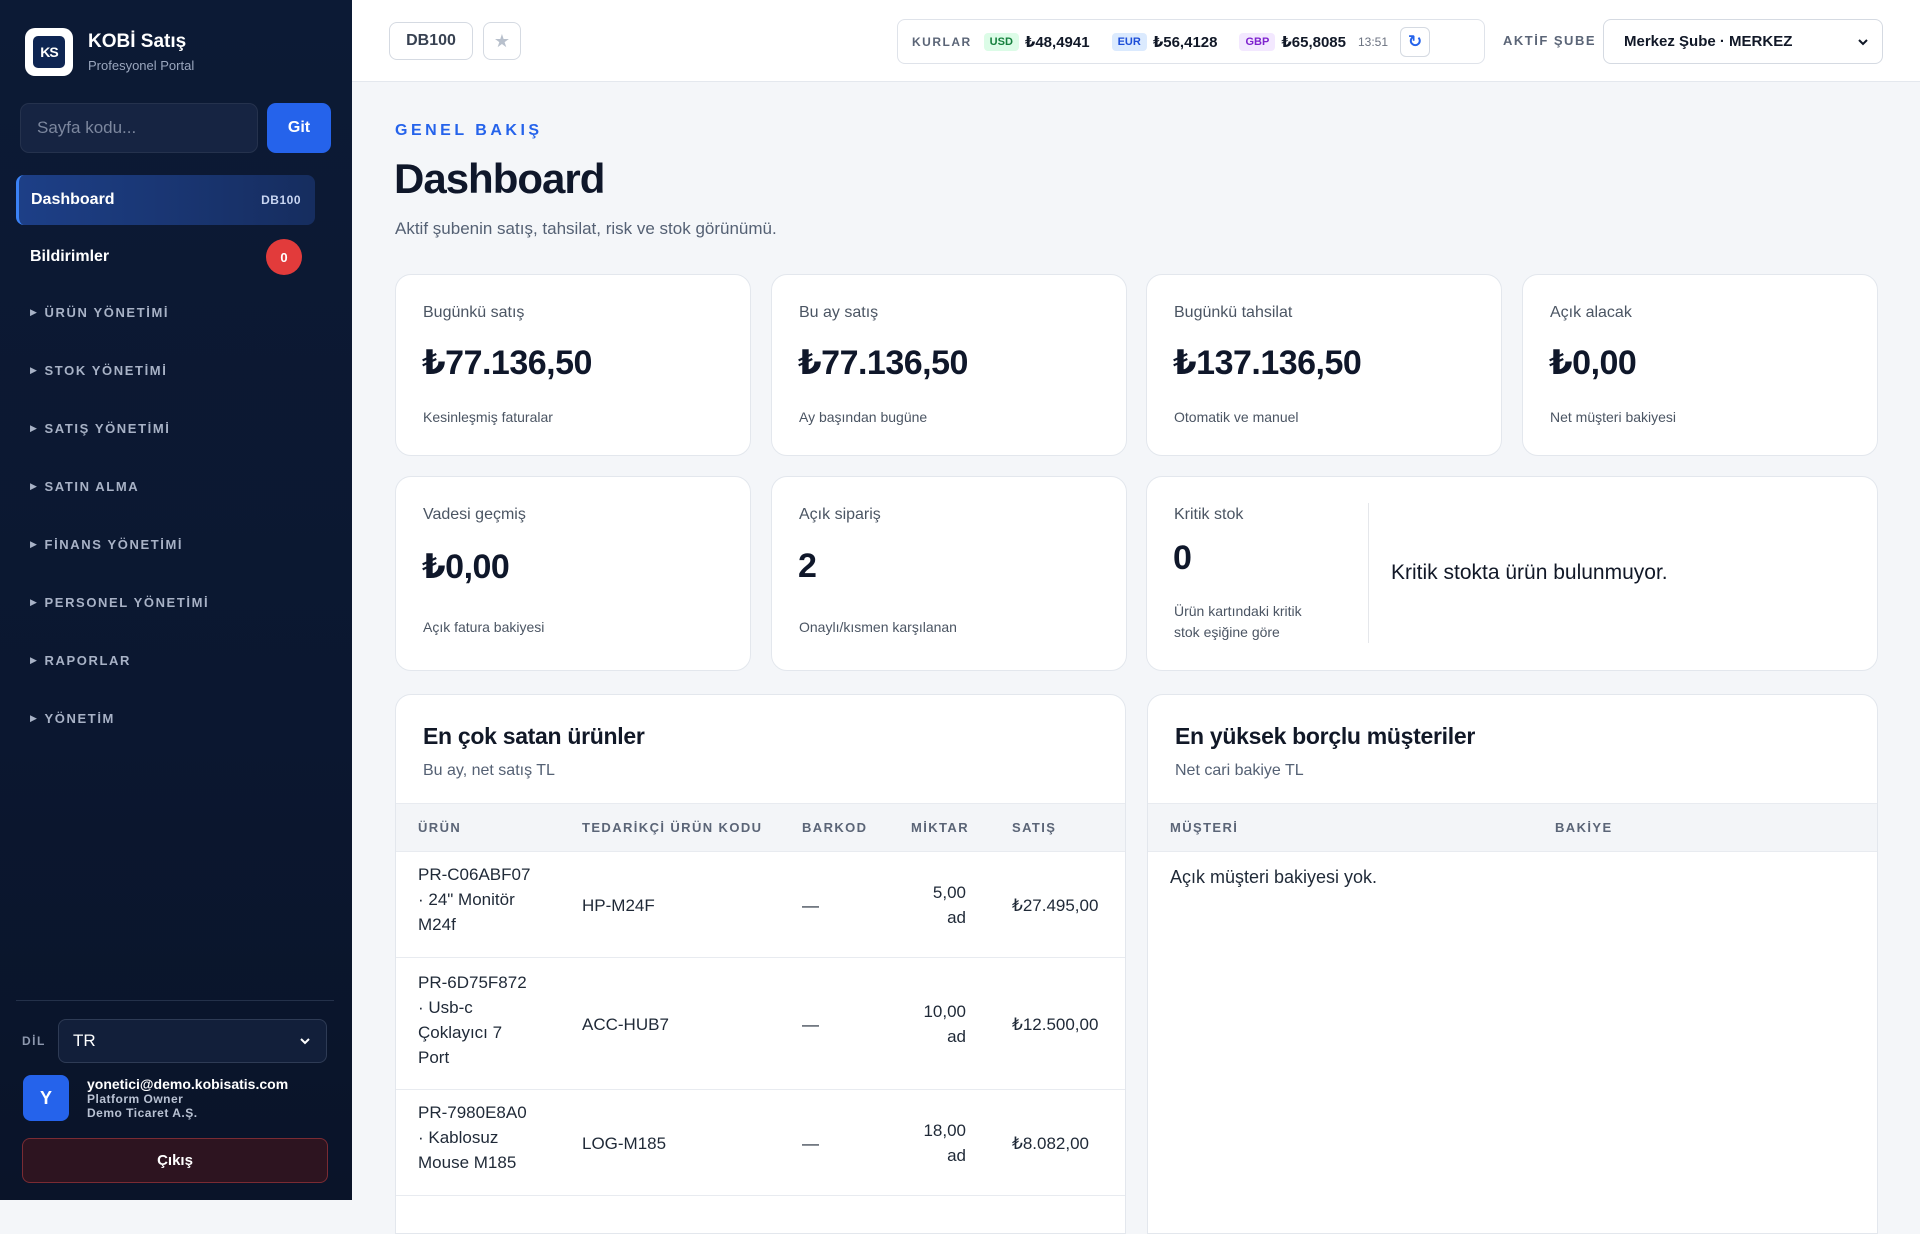 The width and height of the screenshot is (1920, 1234). I want to click on language-select: TR, so click(192, 1041).